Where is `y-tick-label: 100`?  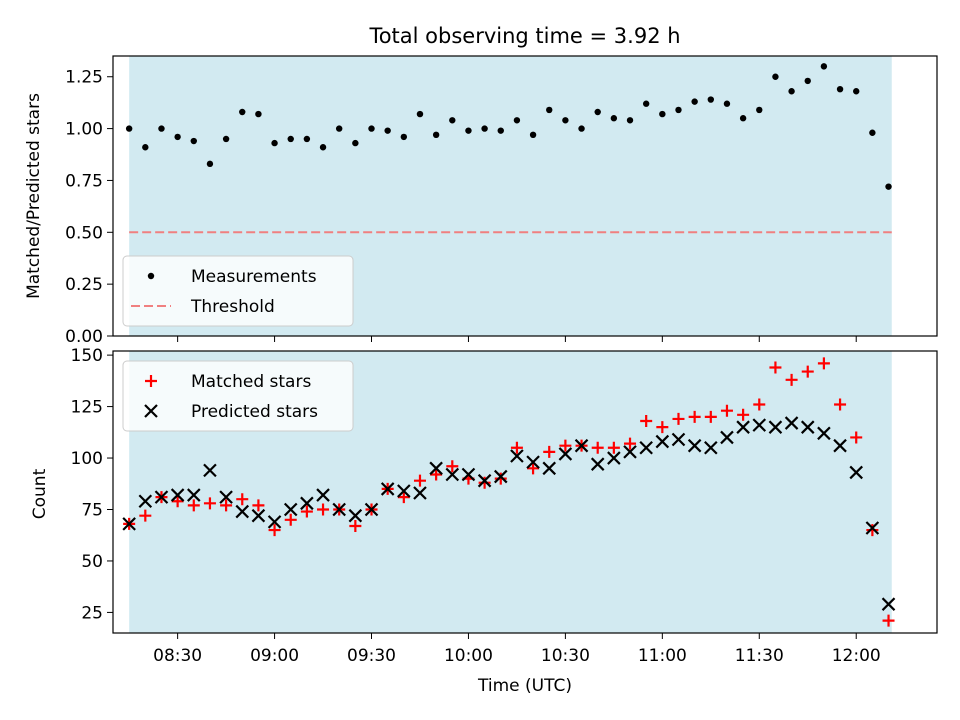
y-tick-label: 100 is located at coordinates (87, 459).